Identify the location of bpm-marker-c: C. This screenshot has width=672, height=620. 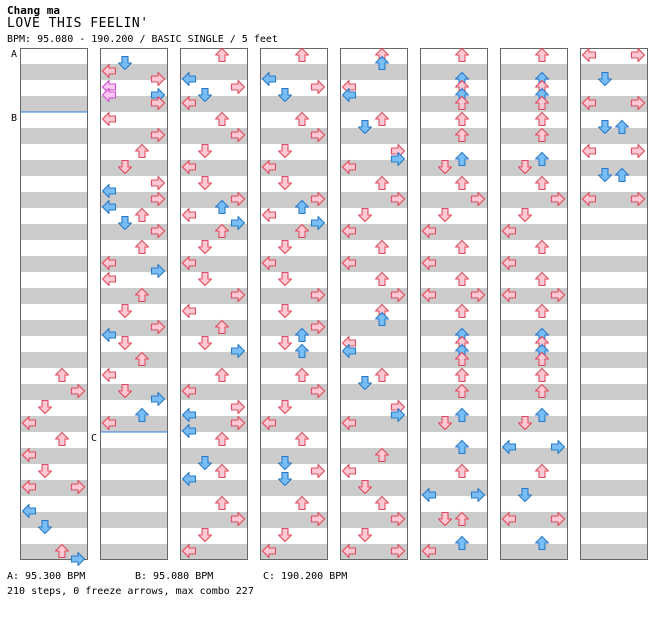
(94, 438).